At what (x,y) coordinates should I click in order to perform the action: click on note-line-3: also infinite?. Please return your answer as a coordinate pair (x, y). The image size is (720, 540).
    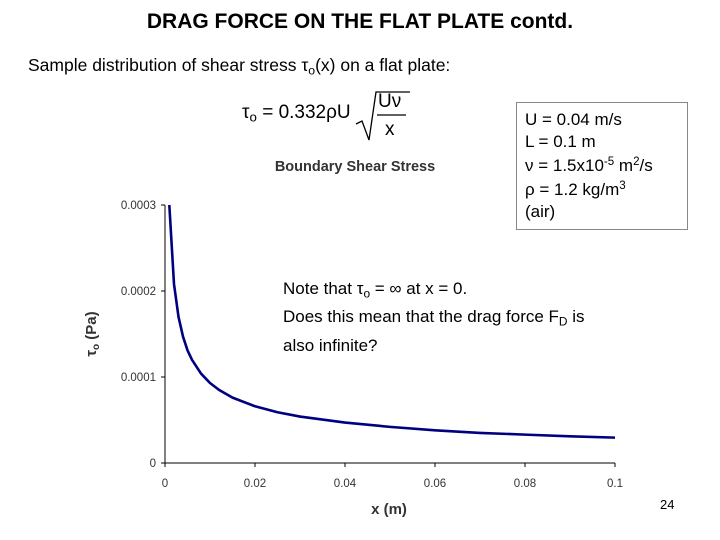
    Looking at the image, I should click on (330, 345).